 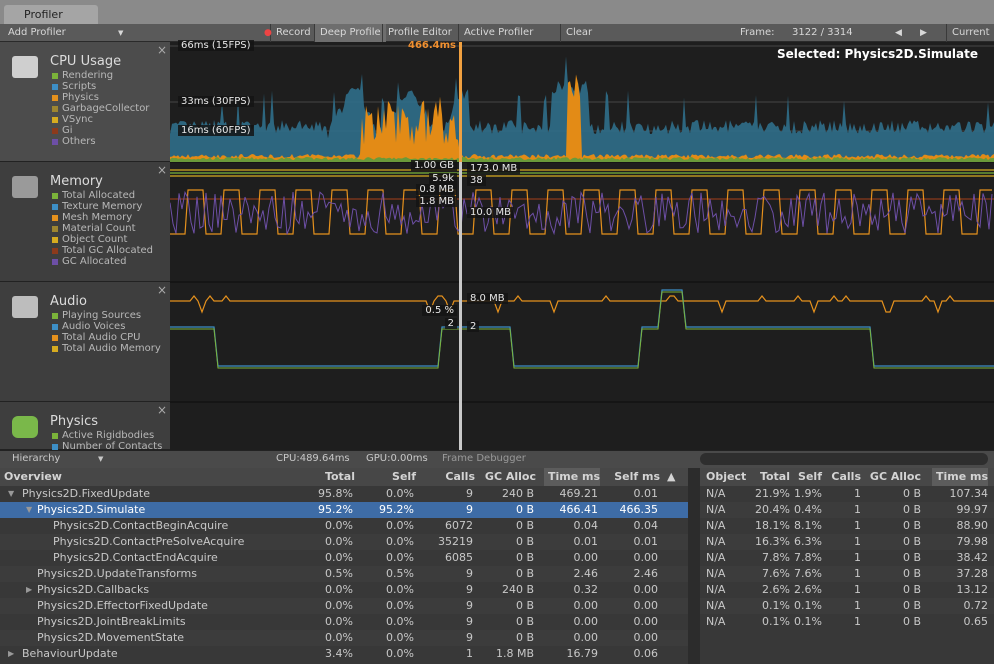 I want to click on current-button: Current, so click(x=970, y=33).